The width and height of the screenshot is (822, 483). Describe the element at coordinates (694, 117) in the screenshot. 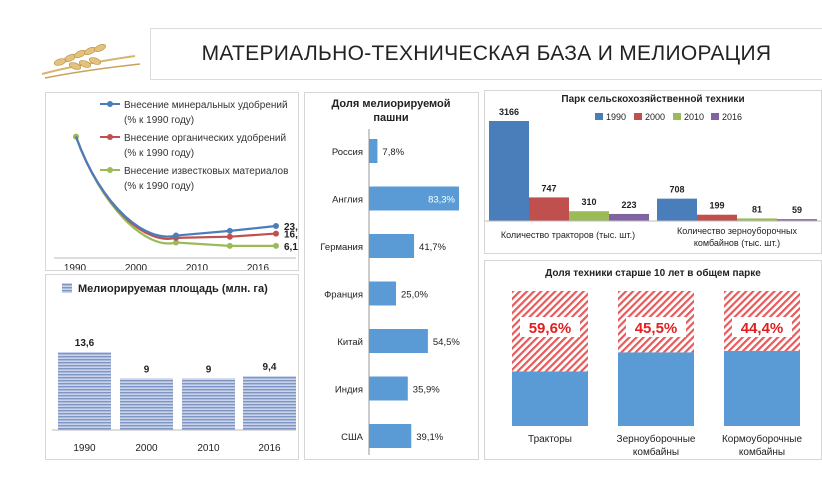

I see `legend-label-2010: 2010` at that location.